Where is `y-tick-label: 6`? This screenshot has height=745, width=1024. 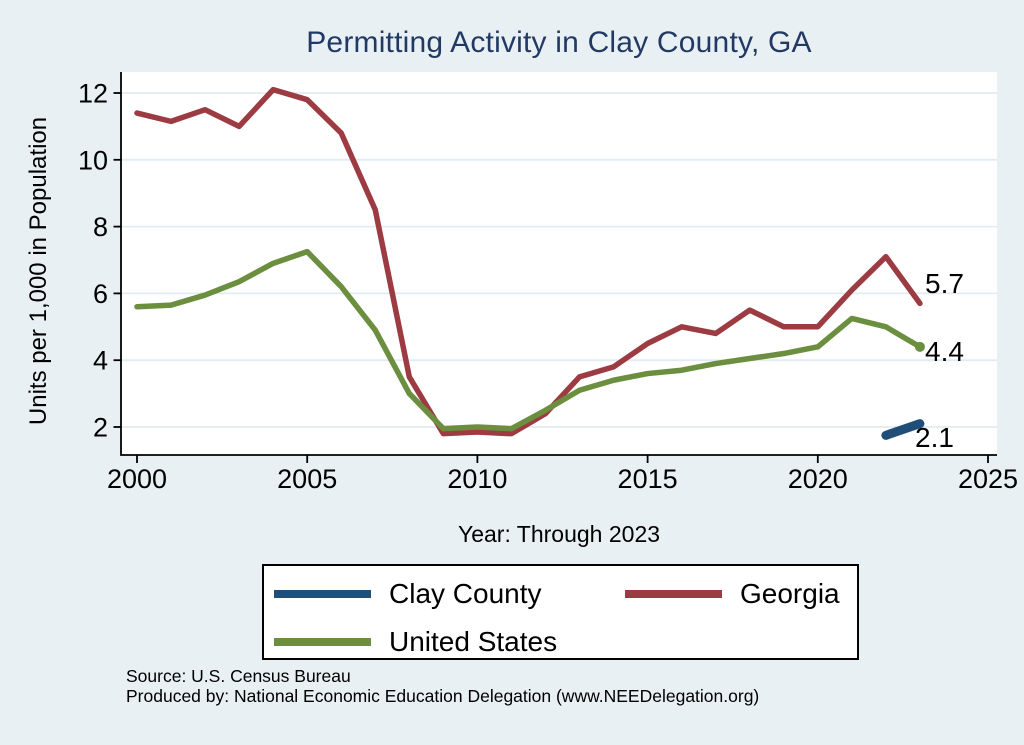 y-tick-label: 6 is located at coordinates (100, 294).